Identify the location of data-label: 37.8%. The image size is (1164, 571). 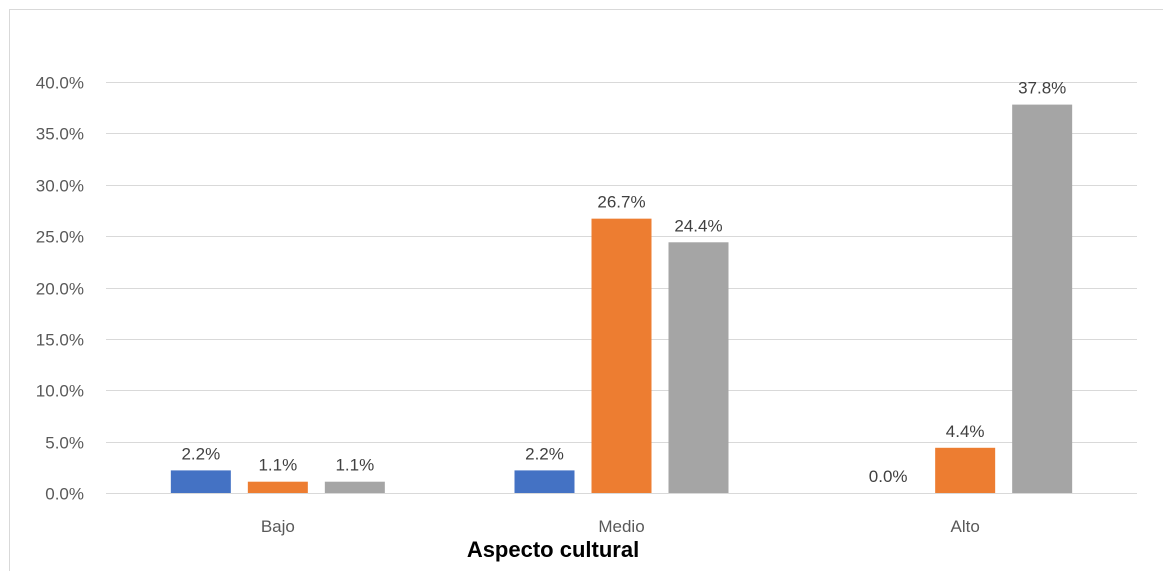
(1042, 88).